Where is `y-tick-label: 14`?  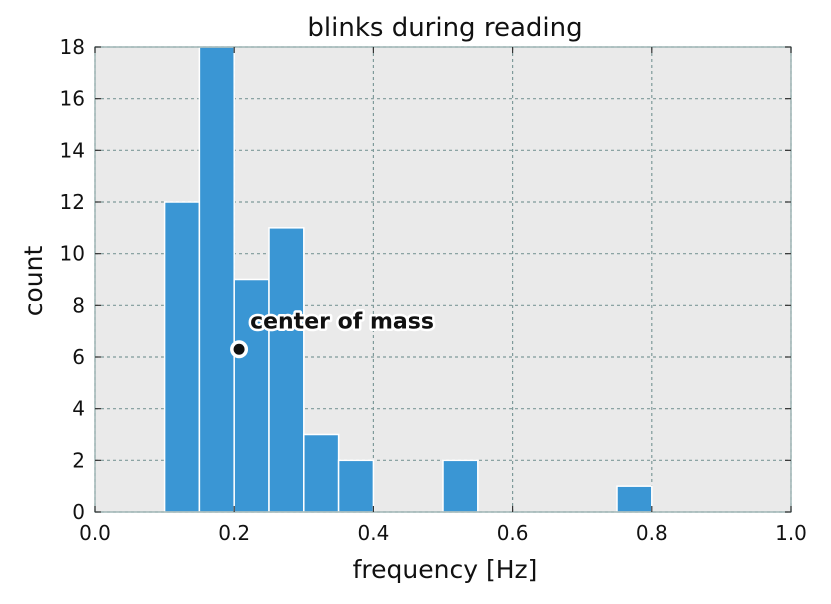 y-tick-label: 14 is located at coordinates (72, 150).